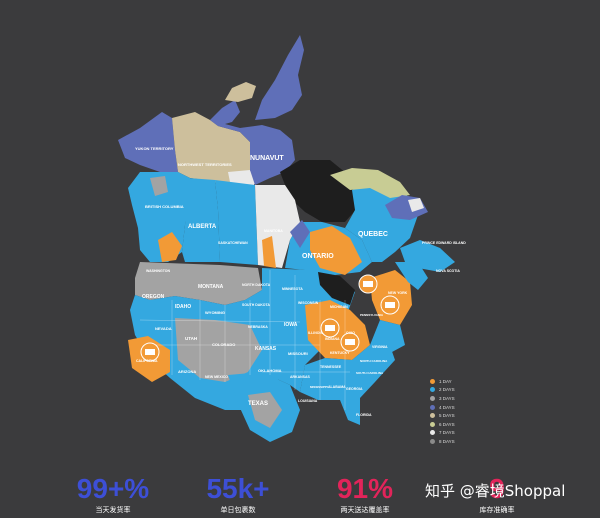 This screenshot has height=518, width=600. Describe the element at coordinates (113, 510) in the screenshot. I see `stat-label: 当天发货率` at that location.